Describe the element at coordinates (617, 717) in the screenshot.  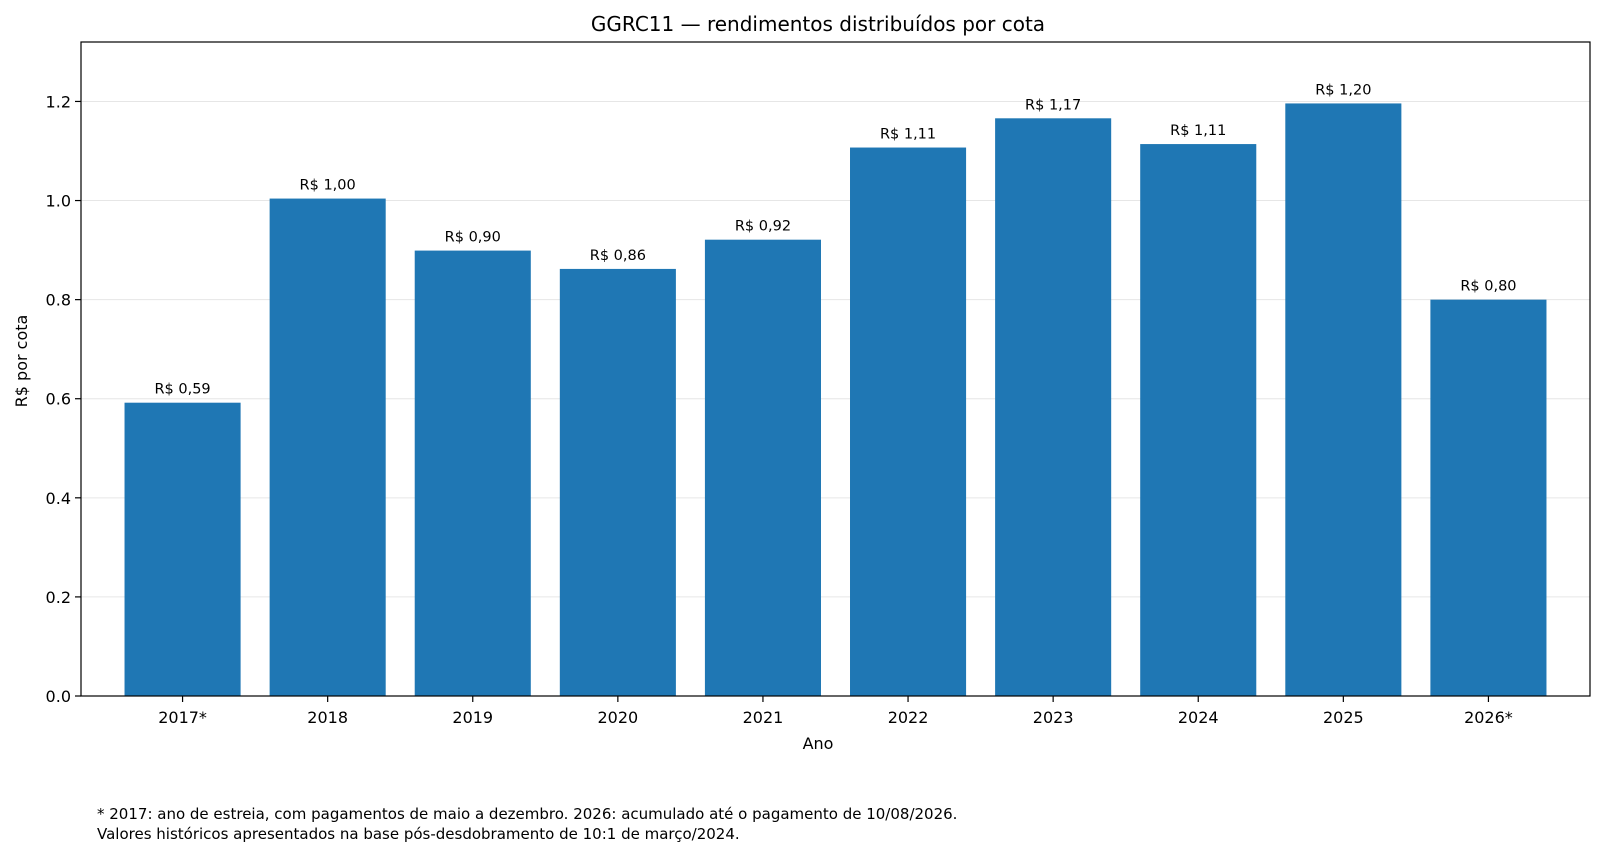
I see `x-tick-label: 2020` at that location.